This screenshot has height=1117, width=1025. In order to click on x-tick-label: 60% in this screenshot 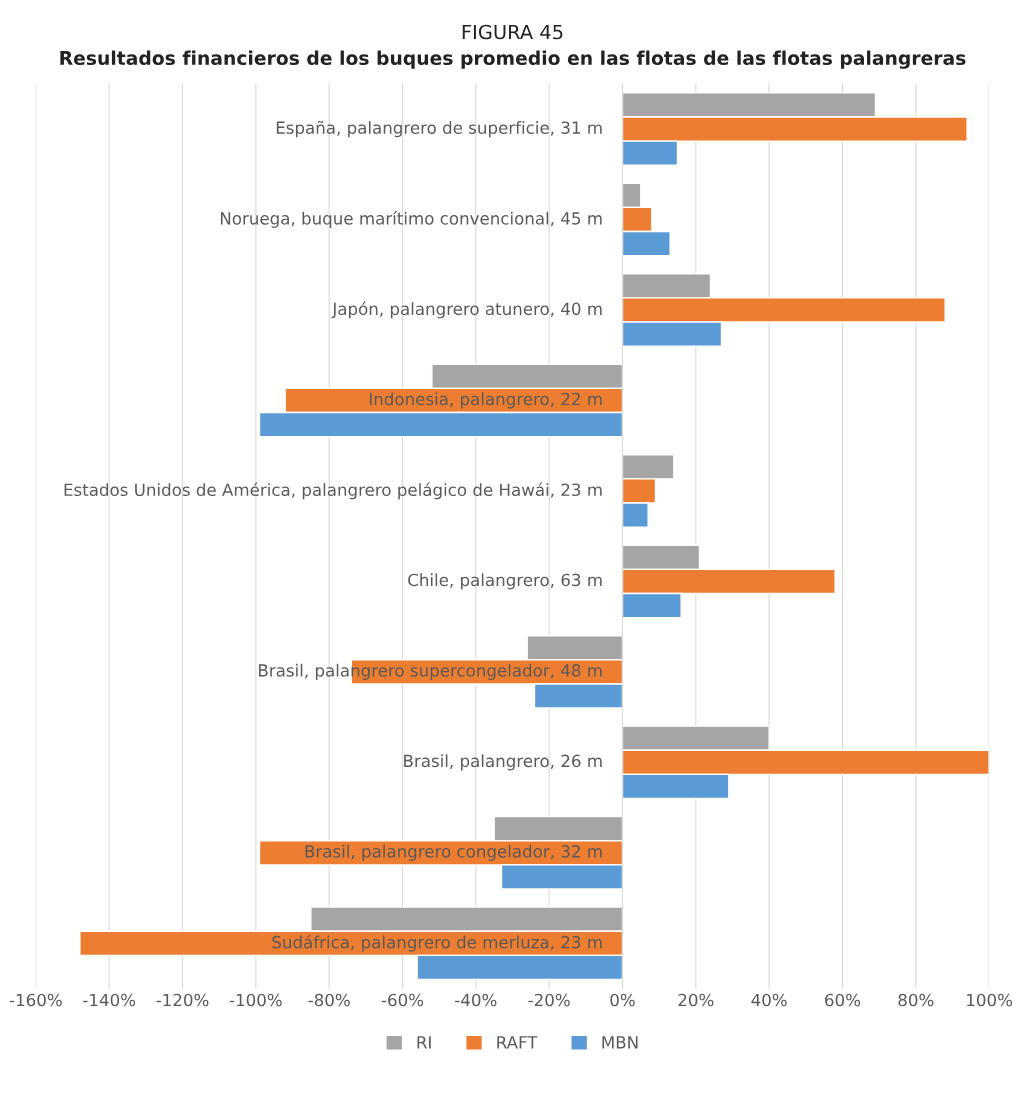, I will do `click(843, 1000)`.